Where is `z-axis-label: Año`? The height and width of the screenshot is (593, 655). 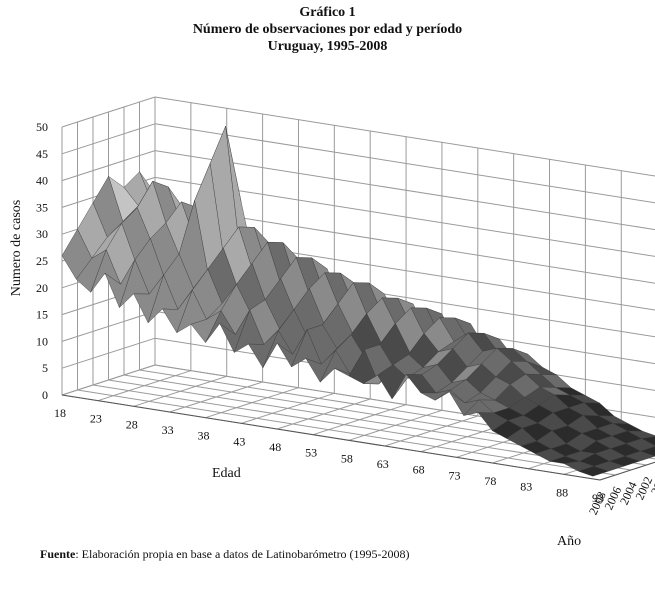
z-axis-label: Año is located at coordinates (569, 541).